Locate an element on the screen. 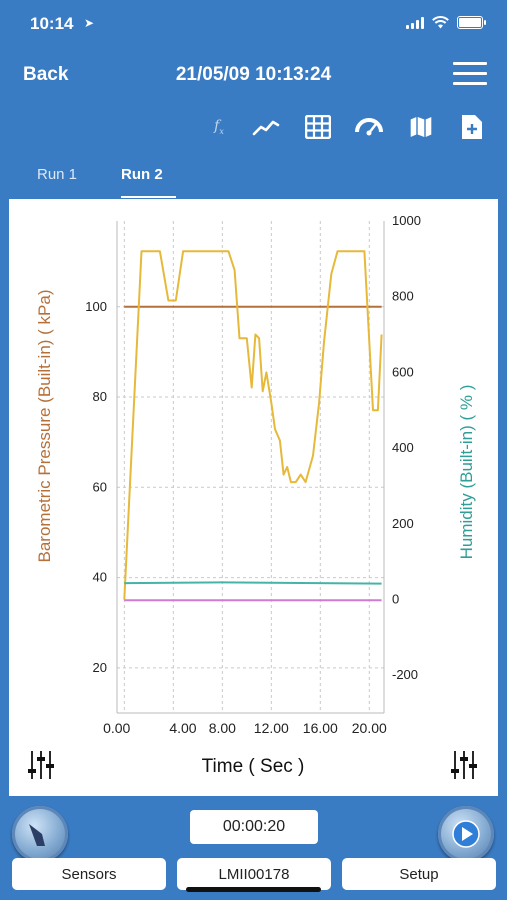 The height and width of the screenshot is (900, 507). status-bar: 10:14 ➤ is located at coordinates (253, 25).